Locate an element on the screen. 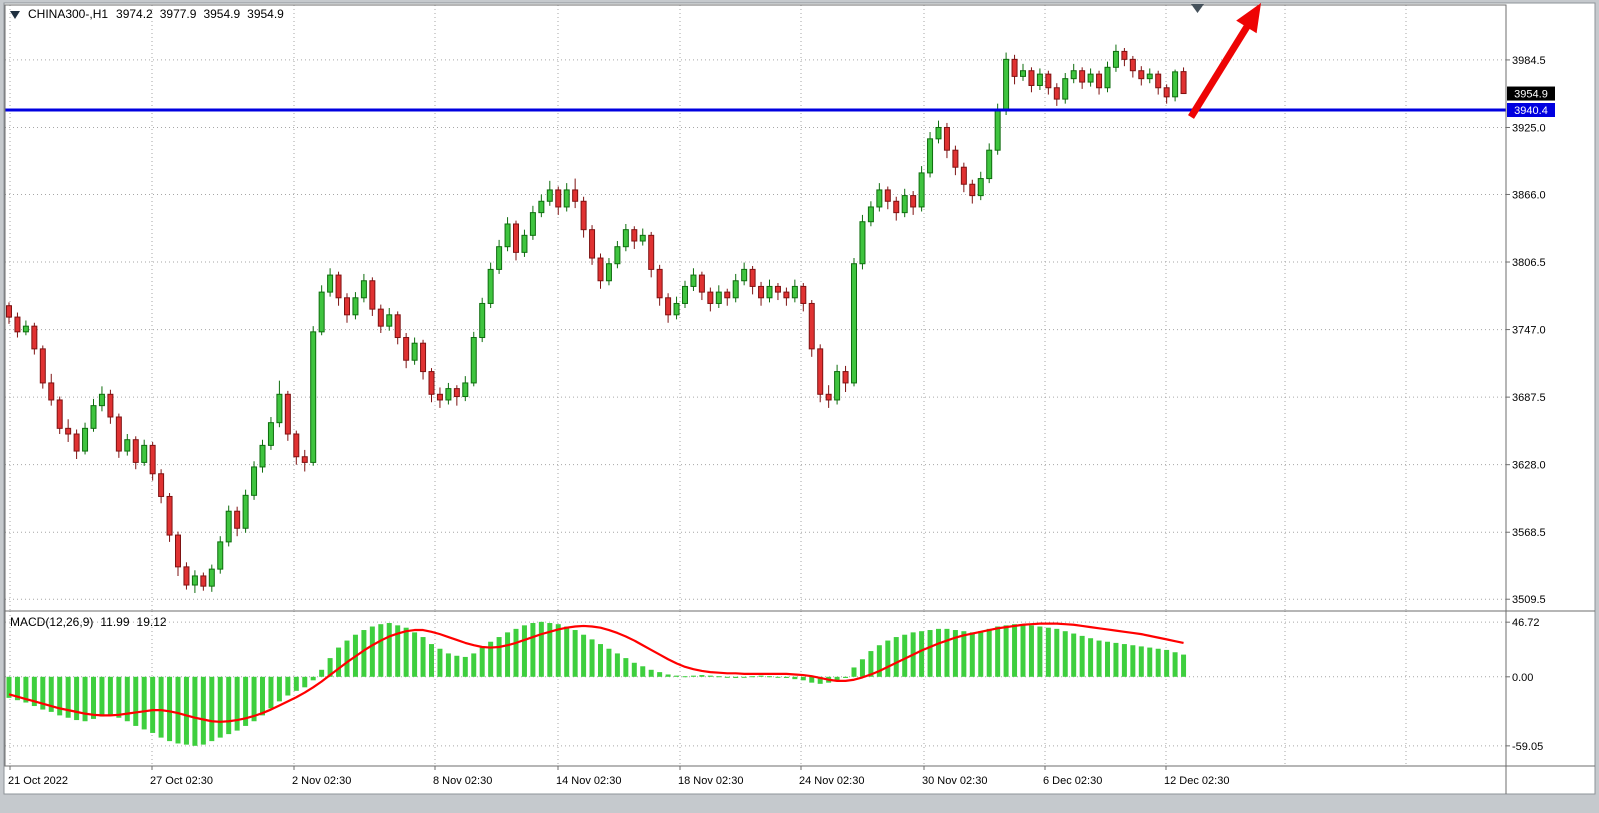  price-axis-label: 3687.5 is located at coordinates (1529, 398).